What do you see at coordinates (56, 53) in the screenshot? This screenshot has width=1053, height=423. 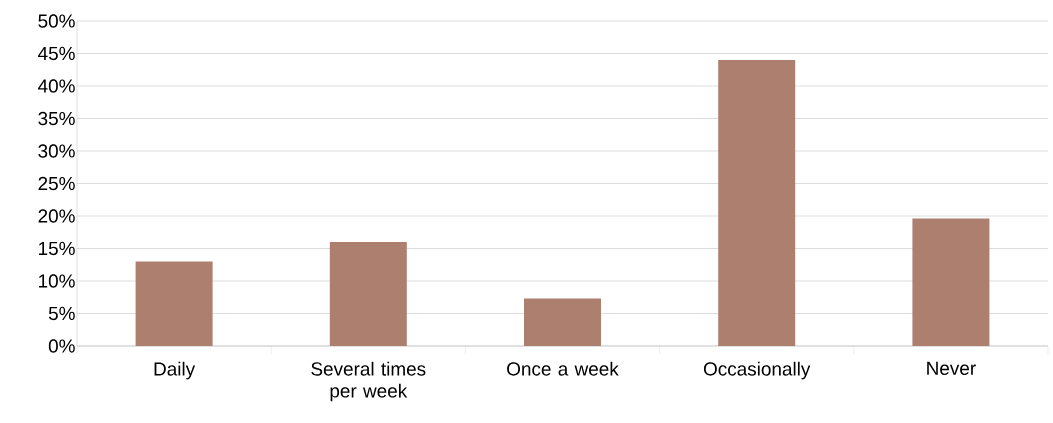 I see `y-tick-label: 45%` at bounding box center [56, 53].